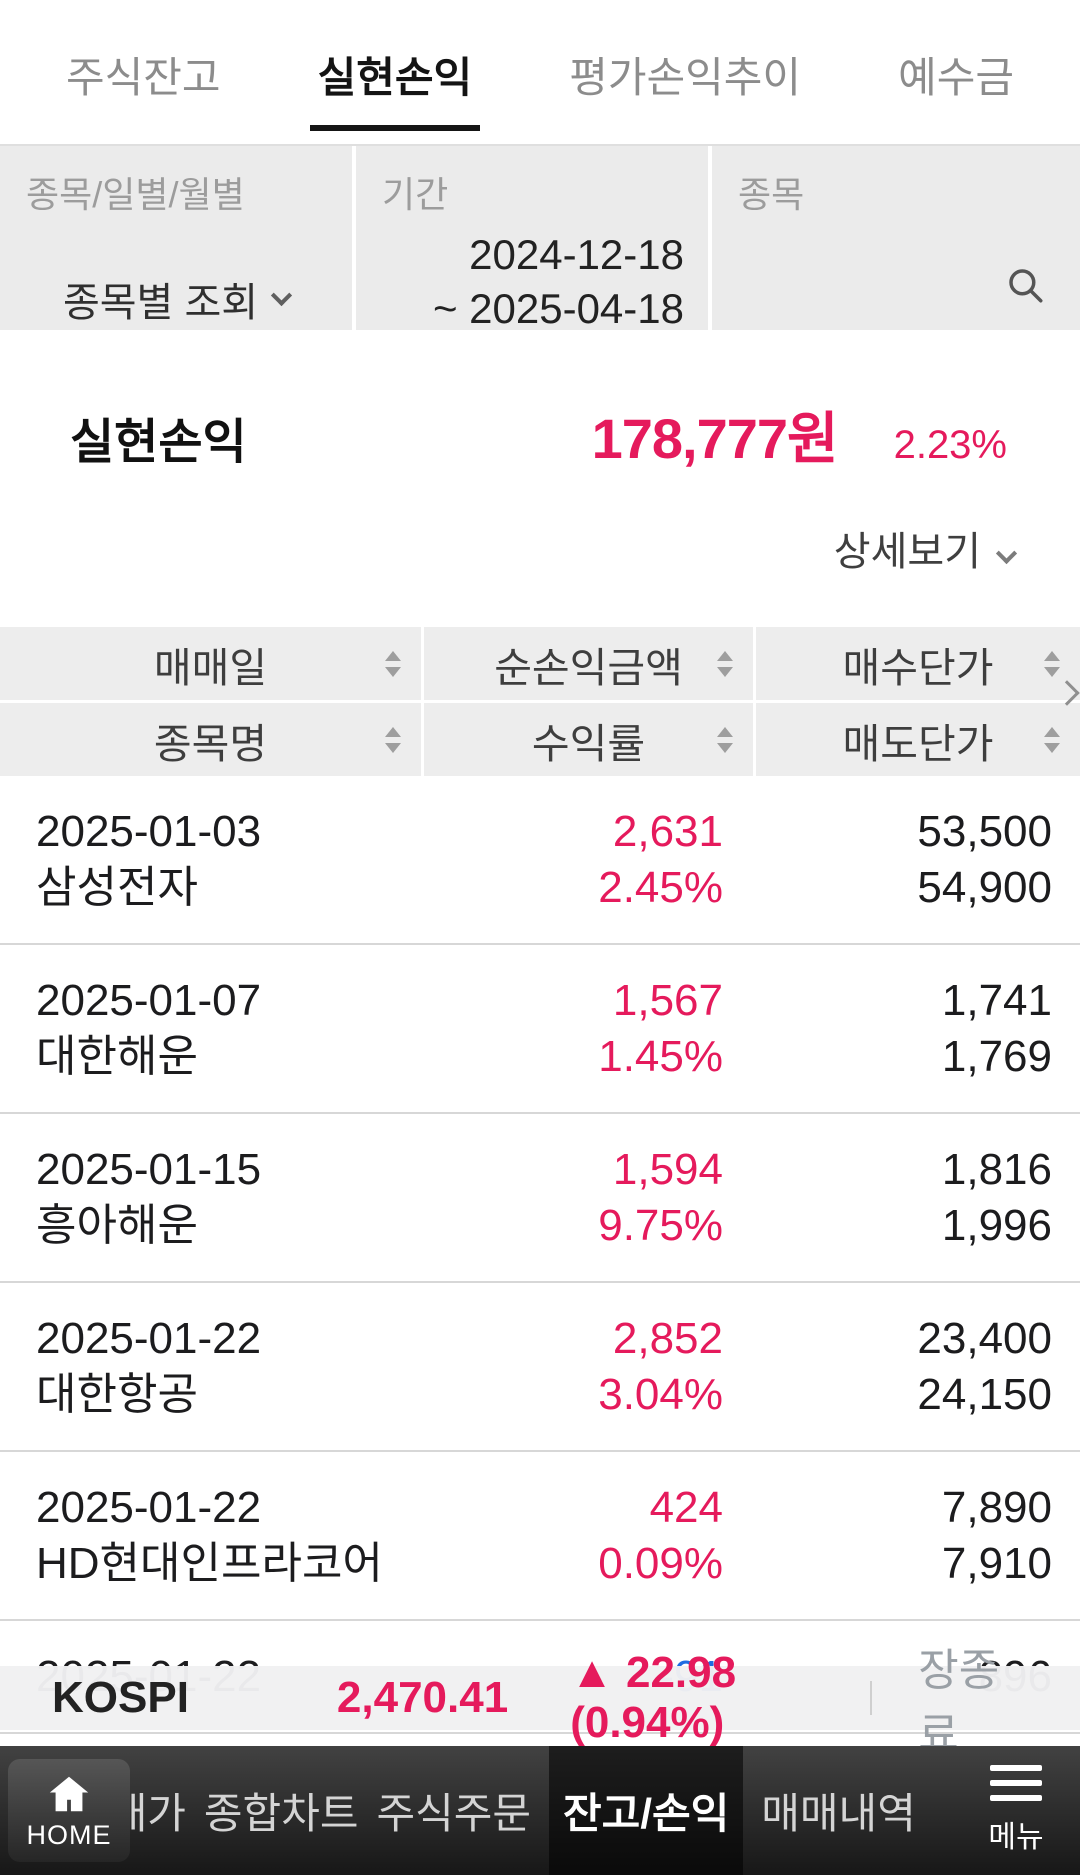  Describe the element at coordinates (715, 438) in the screenshot. I see `realized-profit-amount: 178,777원` at that location.